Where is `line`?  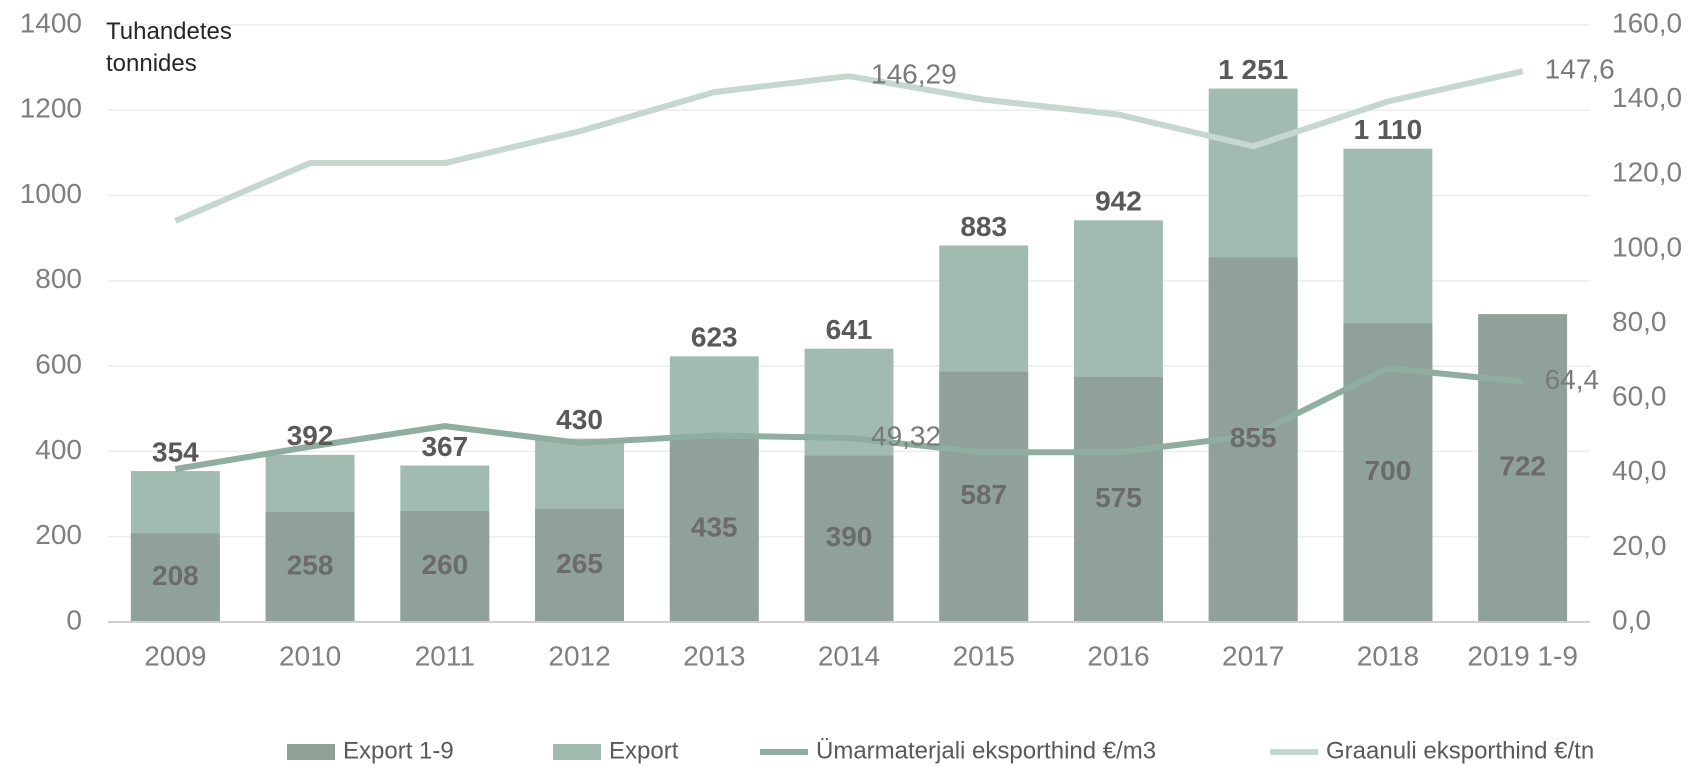 line is located at coordinates (848, 418).